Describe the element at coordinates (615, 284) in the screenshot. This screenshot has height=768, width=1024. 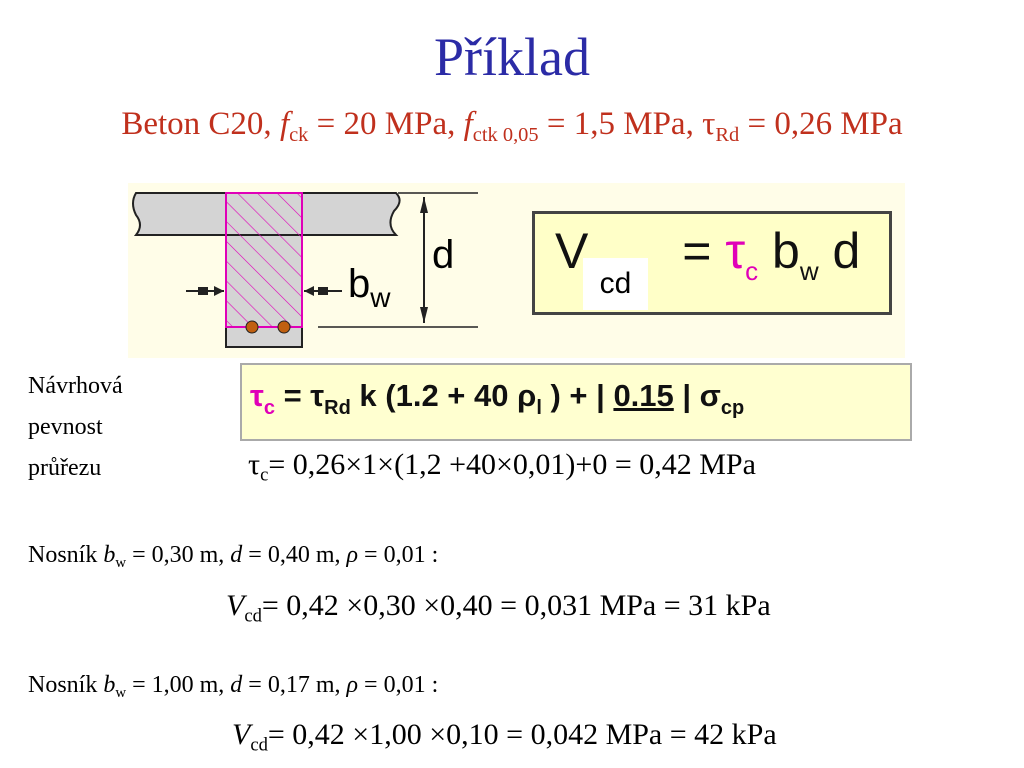
I see `cd-subscript: cd` at that location.